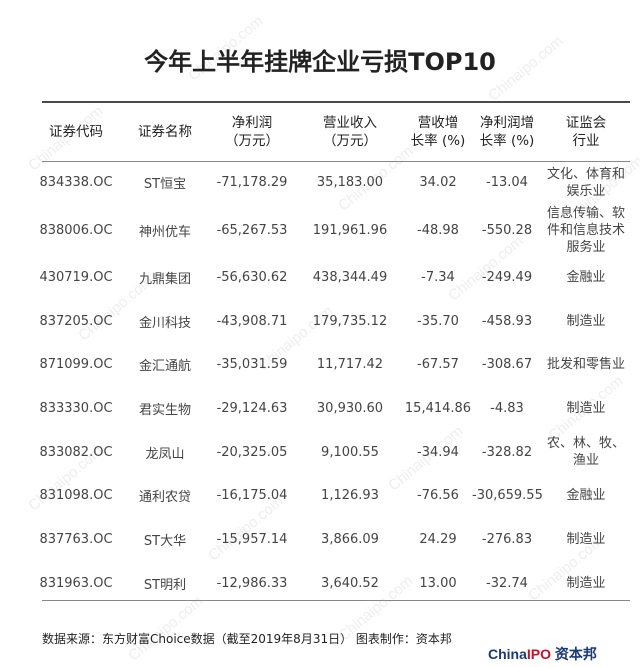 The image size is (640, 667). I want to click on cell-name: ST明利, so click(165, 585).